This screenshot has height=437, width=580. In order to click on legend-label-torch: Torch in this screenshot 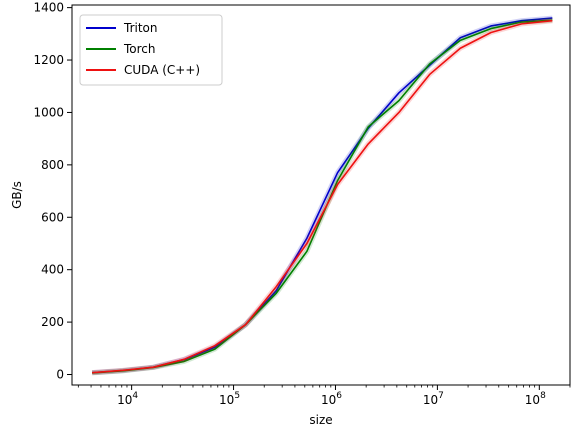, I will do `click(139, 49)`.